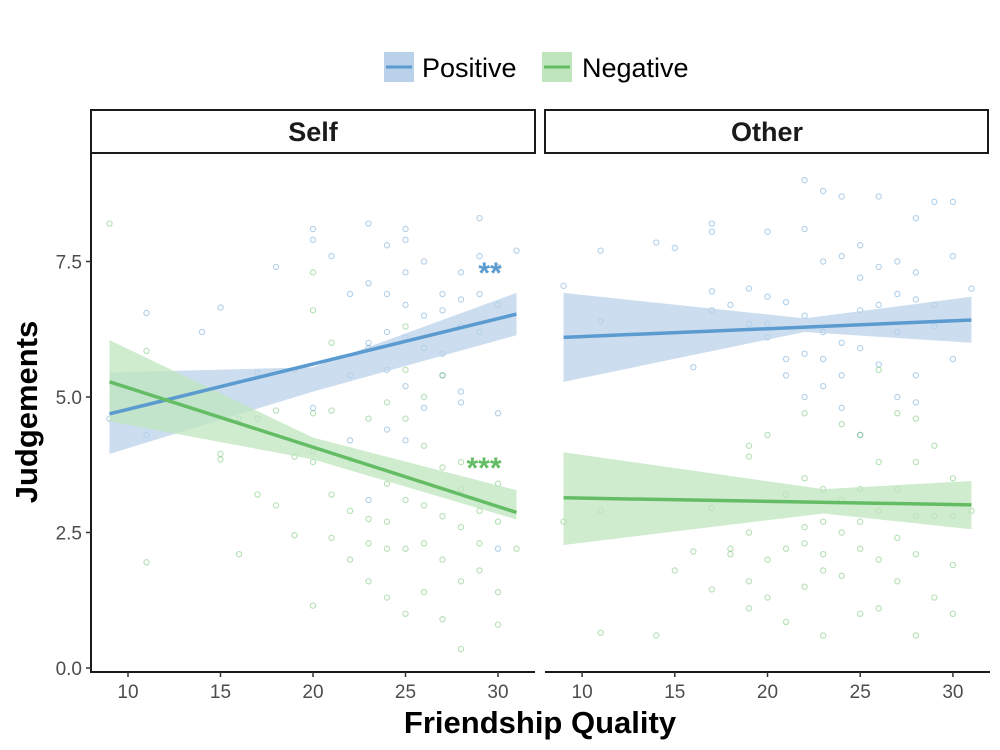 This screenshot has height=750, width=1000. Describe the element at coordinates (497, 692) in the screenshot. I see `x-tick-label: 30` at that location.